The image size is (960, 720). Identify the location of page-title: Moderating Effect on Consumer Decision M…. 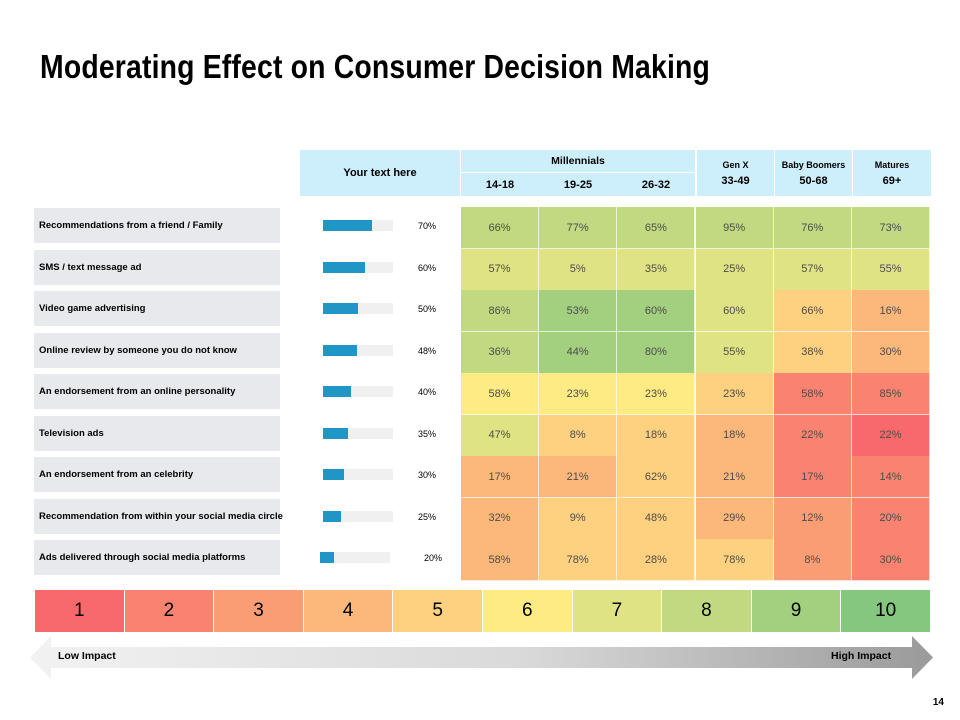
(375, 66).